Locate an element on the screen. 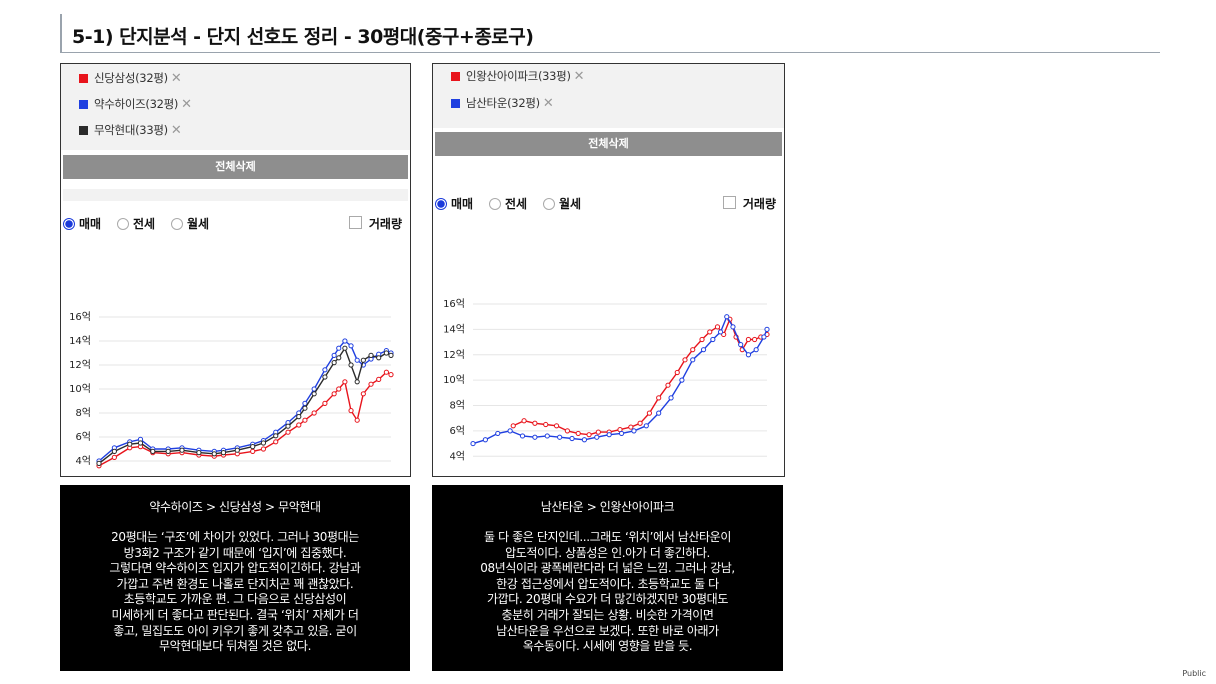 This screenshot has height=684, width=1216. selected-complex-list: 신당삼성(32평) ✕ 약수하이즈(32평) ✕ 무악현대(33평) ✕ is located at coordinates (235, 107).